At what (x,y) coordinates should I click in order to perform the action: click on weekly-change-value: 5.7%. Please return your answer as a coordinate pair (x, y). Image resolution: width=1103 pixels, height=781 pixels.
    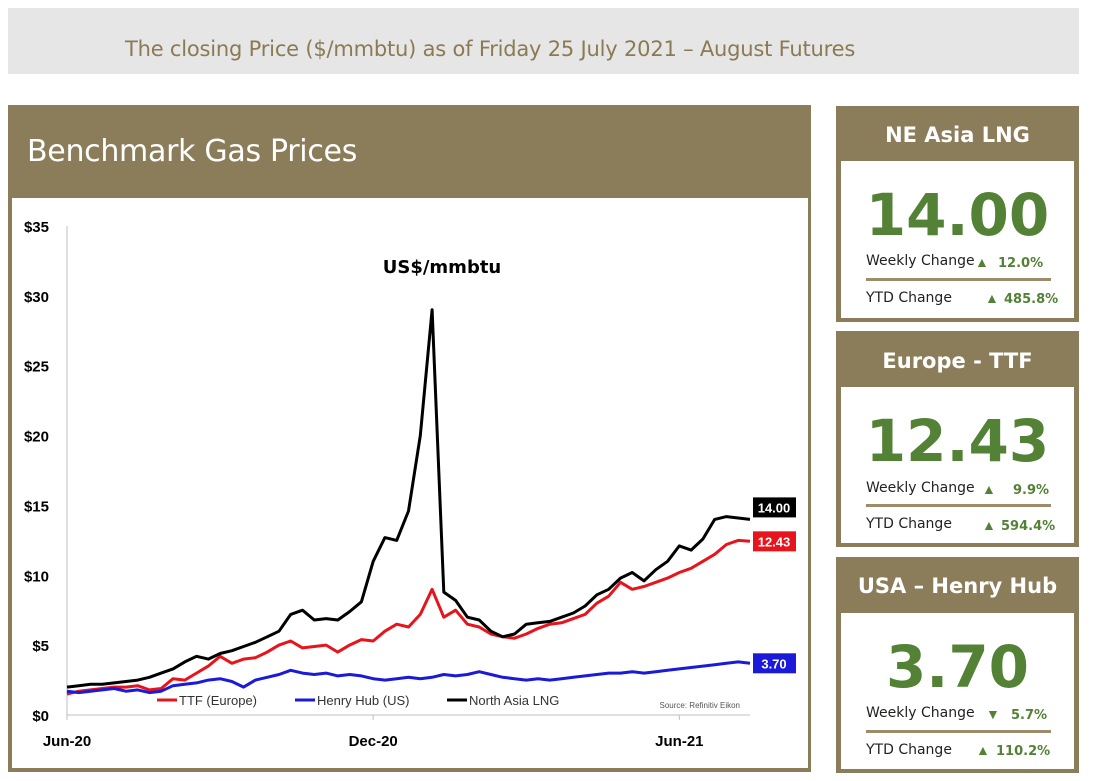
    Looking at the image, I should click on (1029, 715).